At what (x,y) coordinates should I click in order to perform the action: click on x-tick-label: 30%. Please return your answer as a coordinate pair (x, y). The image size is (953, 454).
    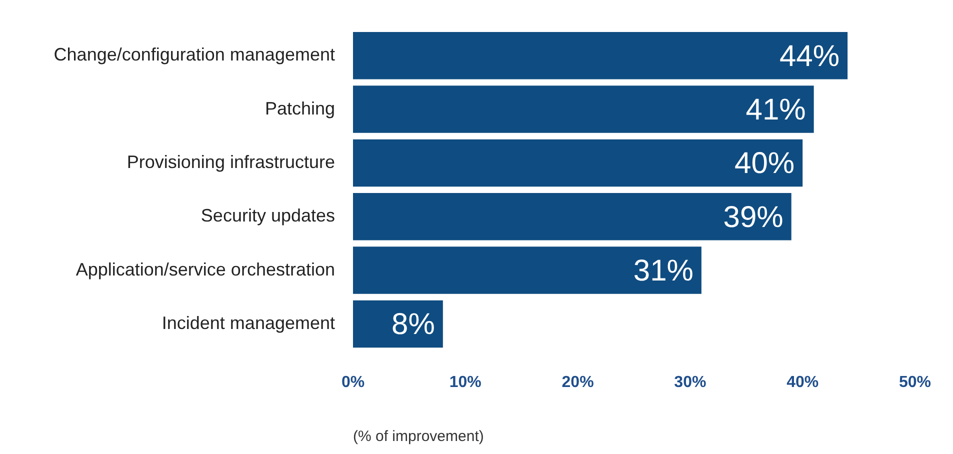
    Looking at the image, I should click on (690, 382).